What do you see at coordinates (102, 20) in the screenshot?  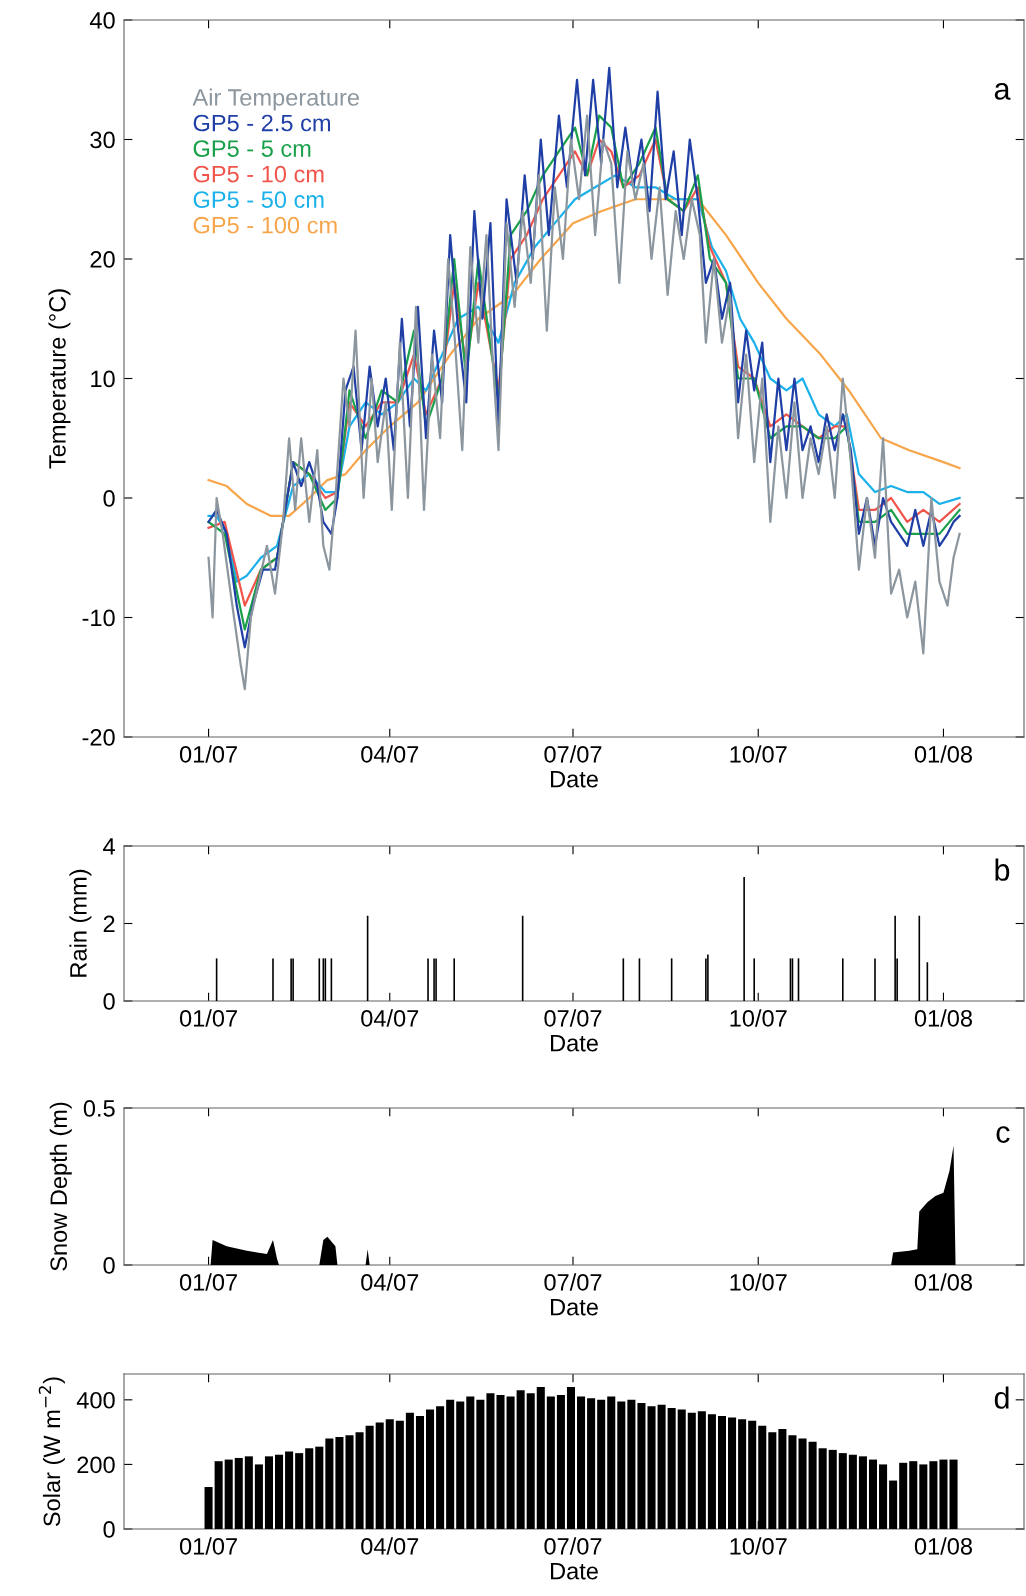 I see `y-tick-label: 40` at bounding box center [102, 20].